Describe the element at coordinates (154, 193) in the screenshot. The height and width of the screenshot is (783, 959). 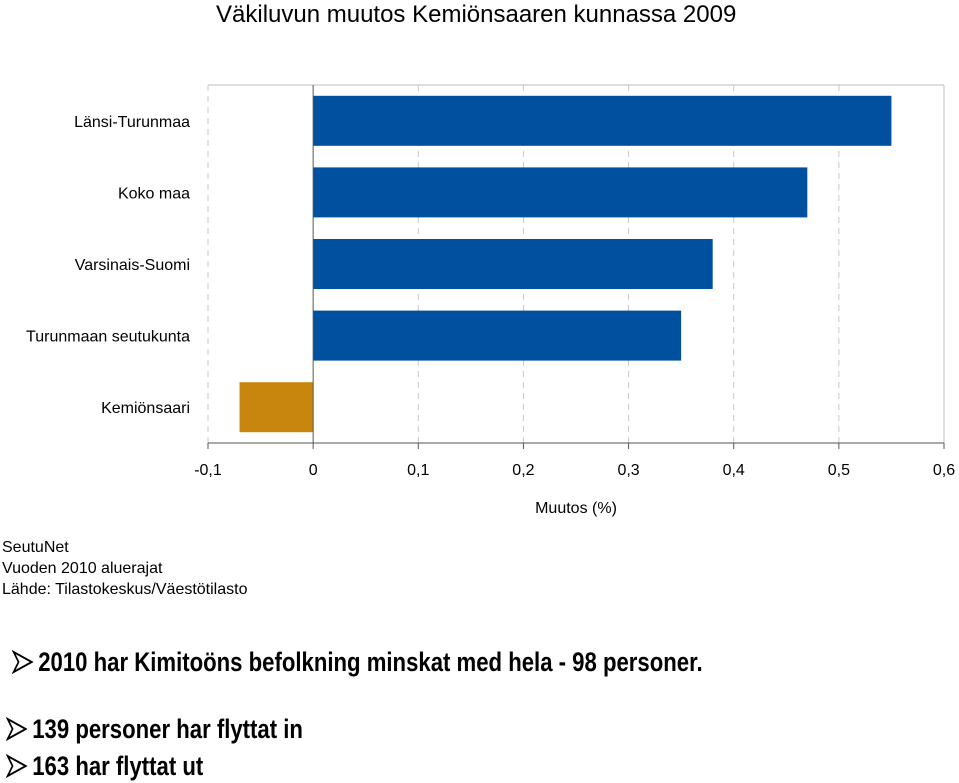
I see `category-label: Koko maa` at that location.